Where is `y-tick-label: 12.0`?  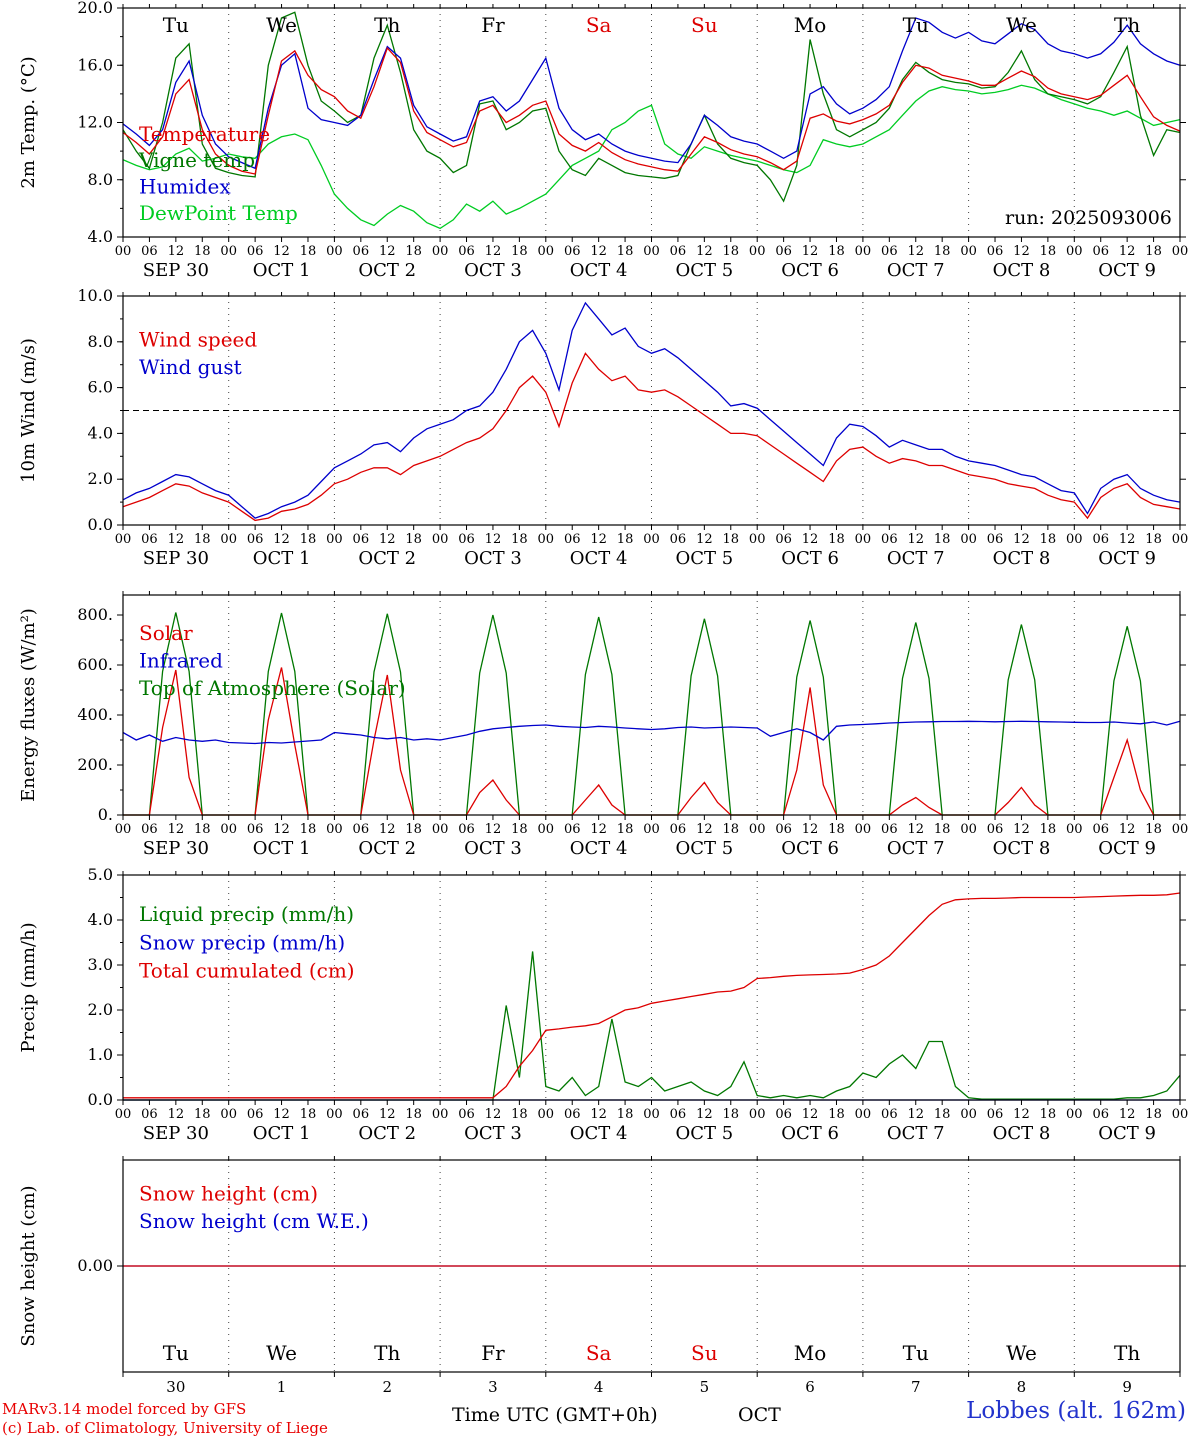
y-tick-label: 12.0 is located at coordinates (95, 122).